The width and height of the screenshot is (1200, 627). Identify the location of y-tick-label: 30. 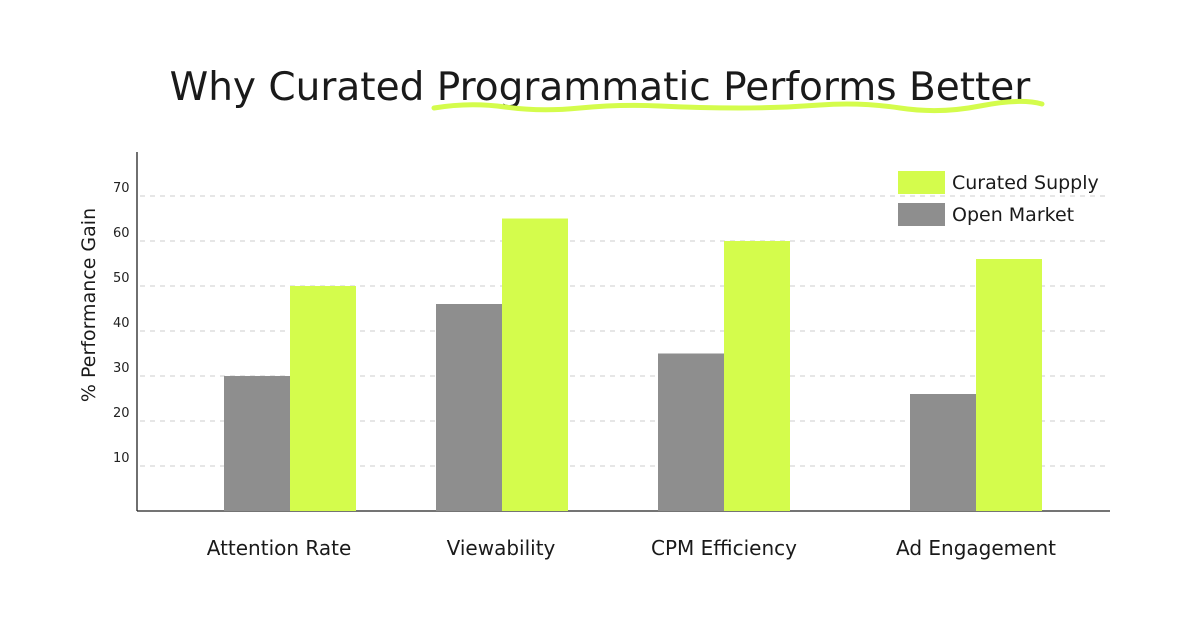
(121, 368).